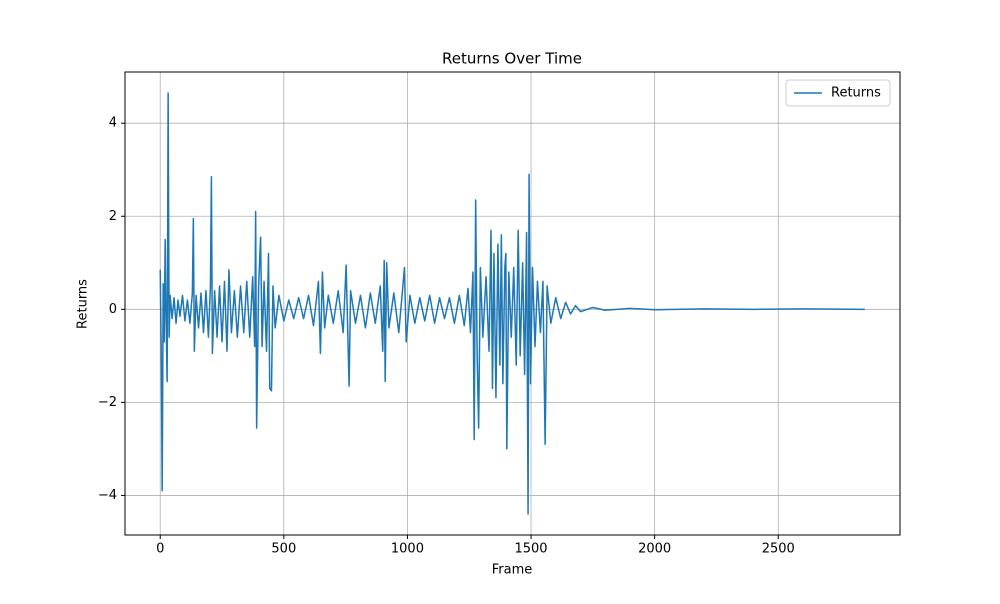 This screenshot has width=1000, height=604. I want to click on legend-frame, so click(838, 93).